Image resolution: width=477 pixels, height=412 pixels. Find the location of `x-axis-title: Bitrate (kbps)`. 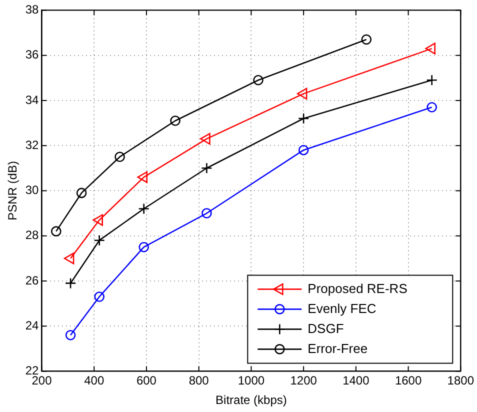

x-axis-title: Bitrate (kbps) is located at coordinates (251, 400).